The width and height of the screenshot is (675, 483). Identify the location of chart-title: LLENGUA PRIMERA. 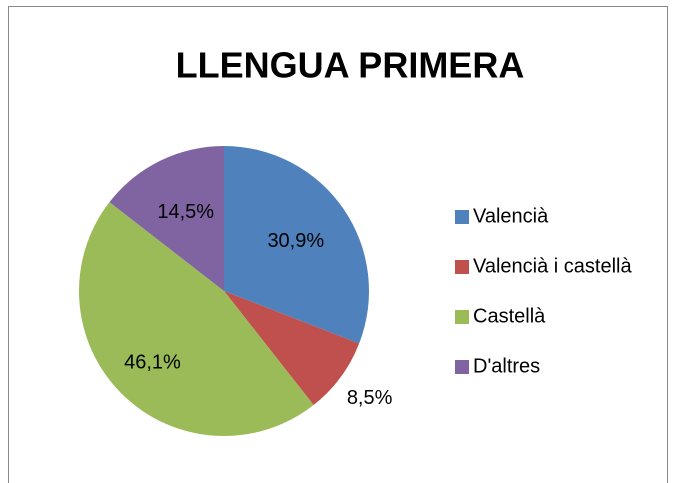
(350, 65).